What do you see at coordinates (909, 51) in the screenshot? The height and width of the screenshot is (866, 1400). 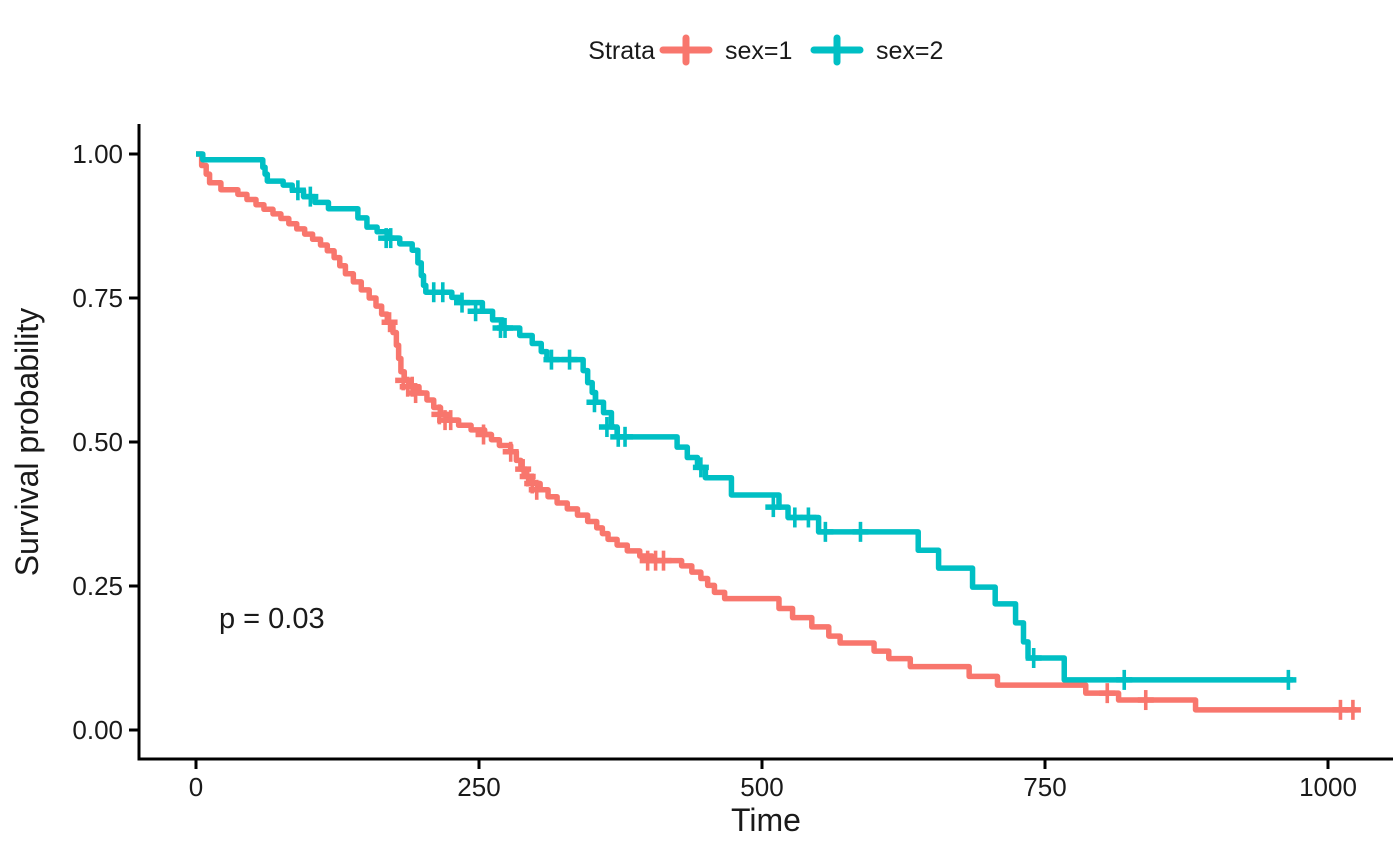 I see `legend-label-sex2: sex=2` at bounding box center [909, 51].